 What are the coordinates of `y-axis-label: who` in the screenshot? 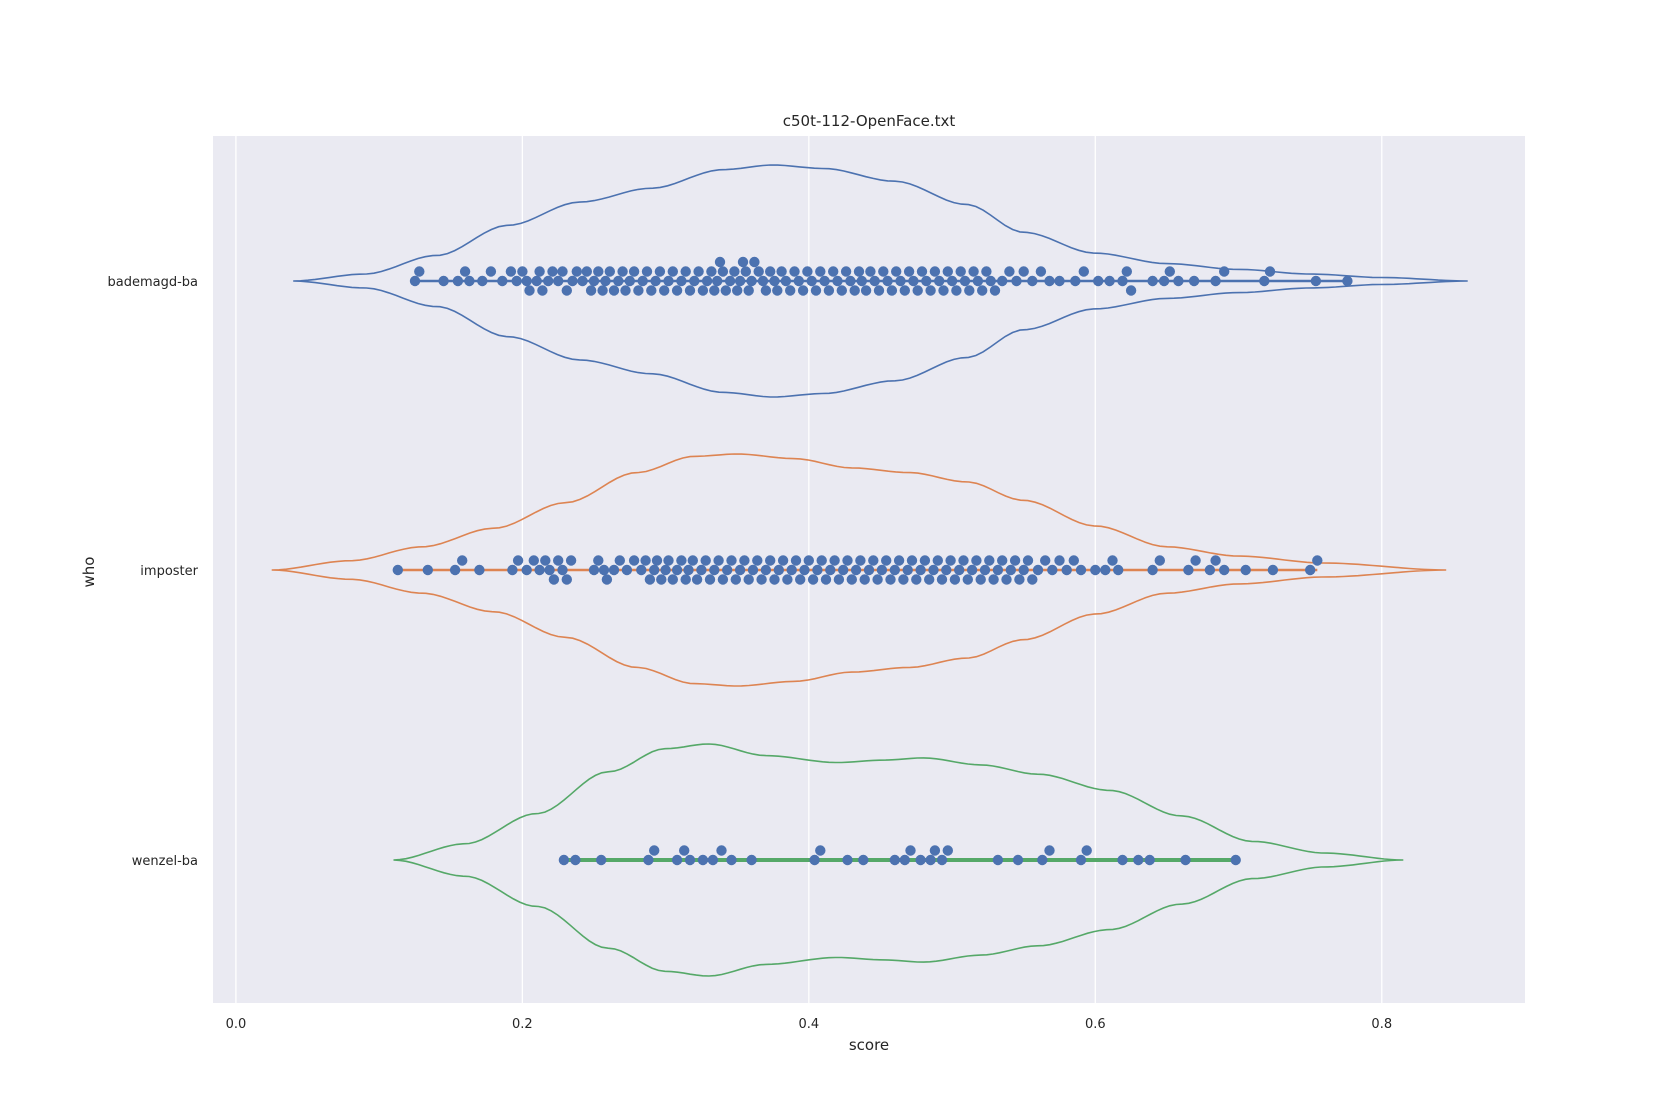 It's located at (89, 572).